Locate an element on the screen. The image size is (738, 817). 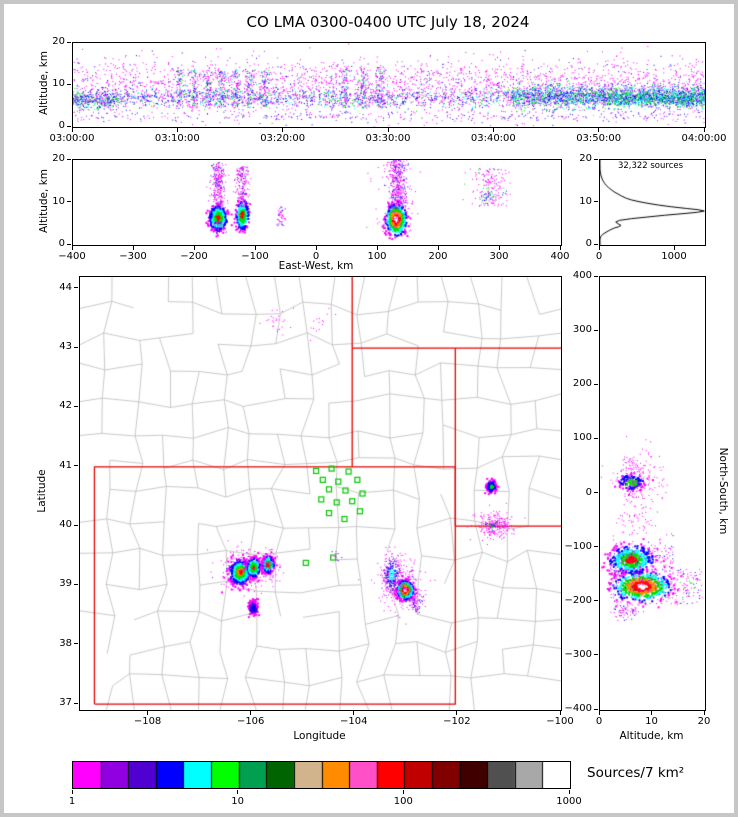
east-west-height-panel is located at coordinates (317, 202).